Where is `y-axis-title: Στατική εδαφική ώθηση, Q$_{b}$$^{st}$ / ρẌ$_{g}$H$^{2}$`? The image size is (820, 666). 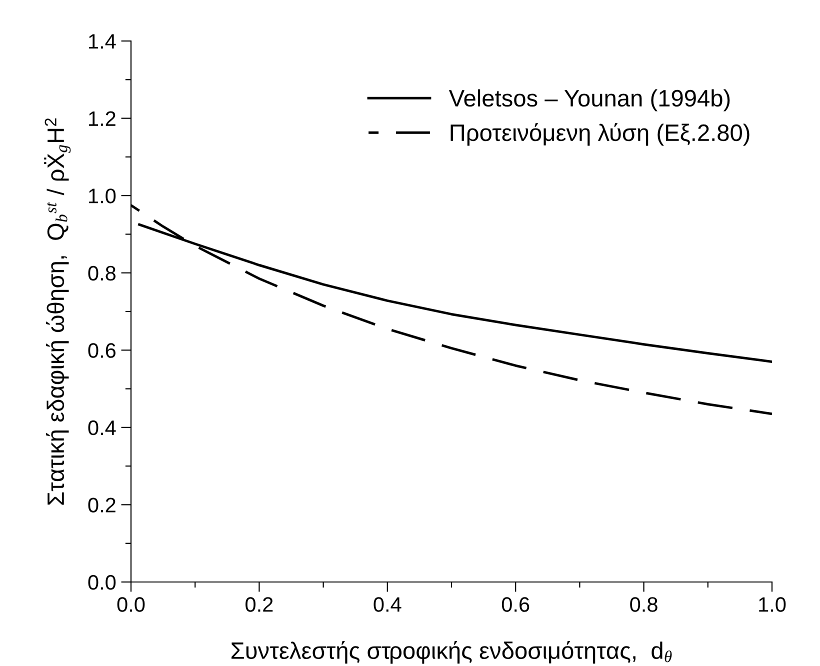 y-axis-title: Στατική εδαφική ώθηση, Q$_{b}$$^{st}$ / ρẌ$_{g}$H$^{2}$ is located at coordinates (57, 311).